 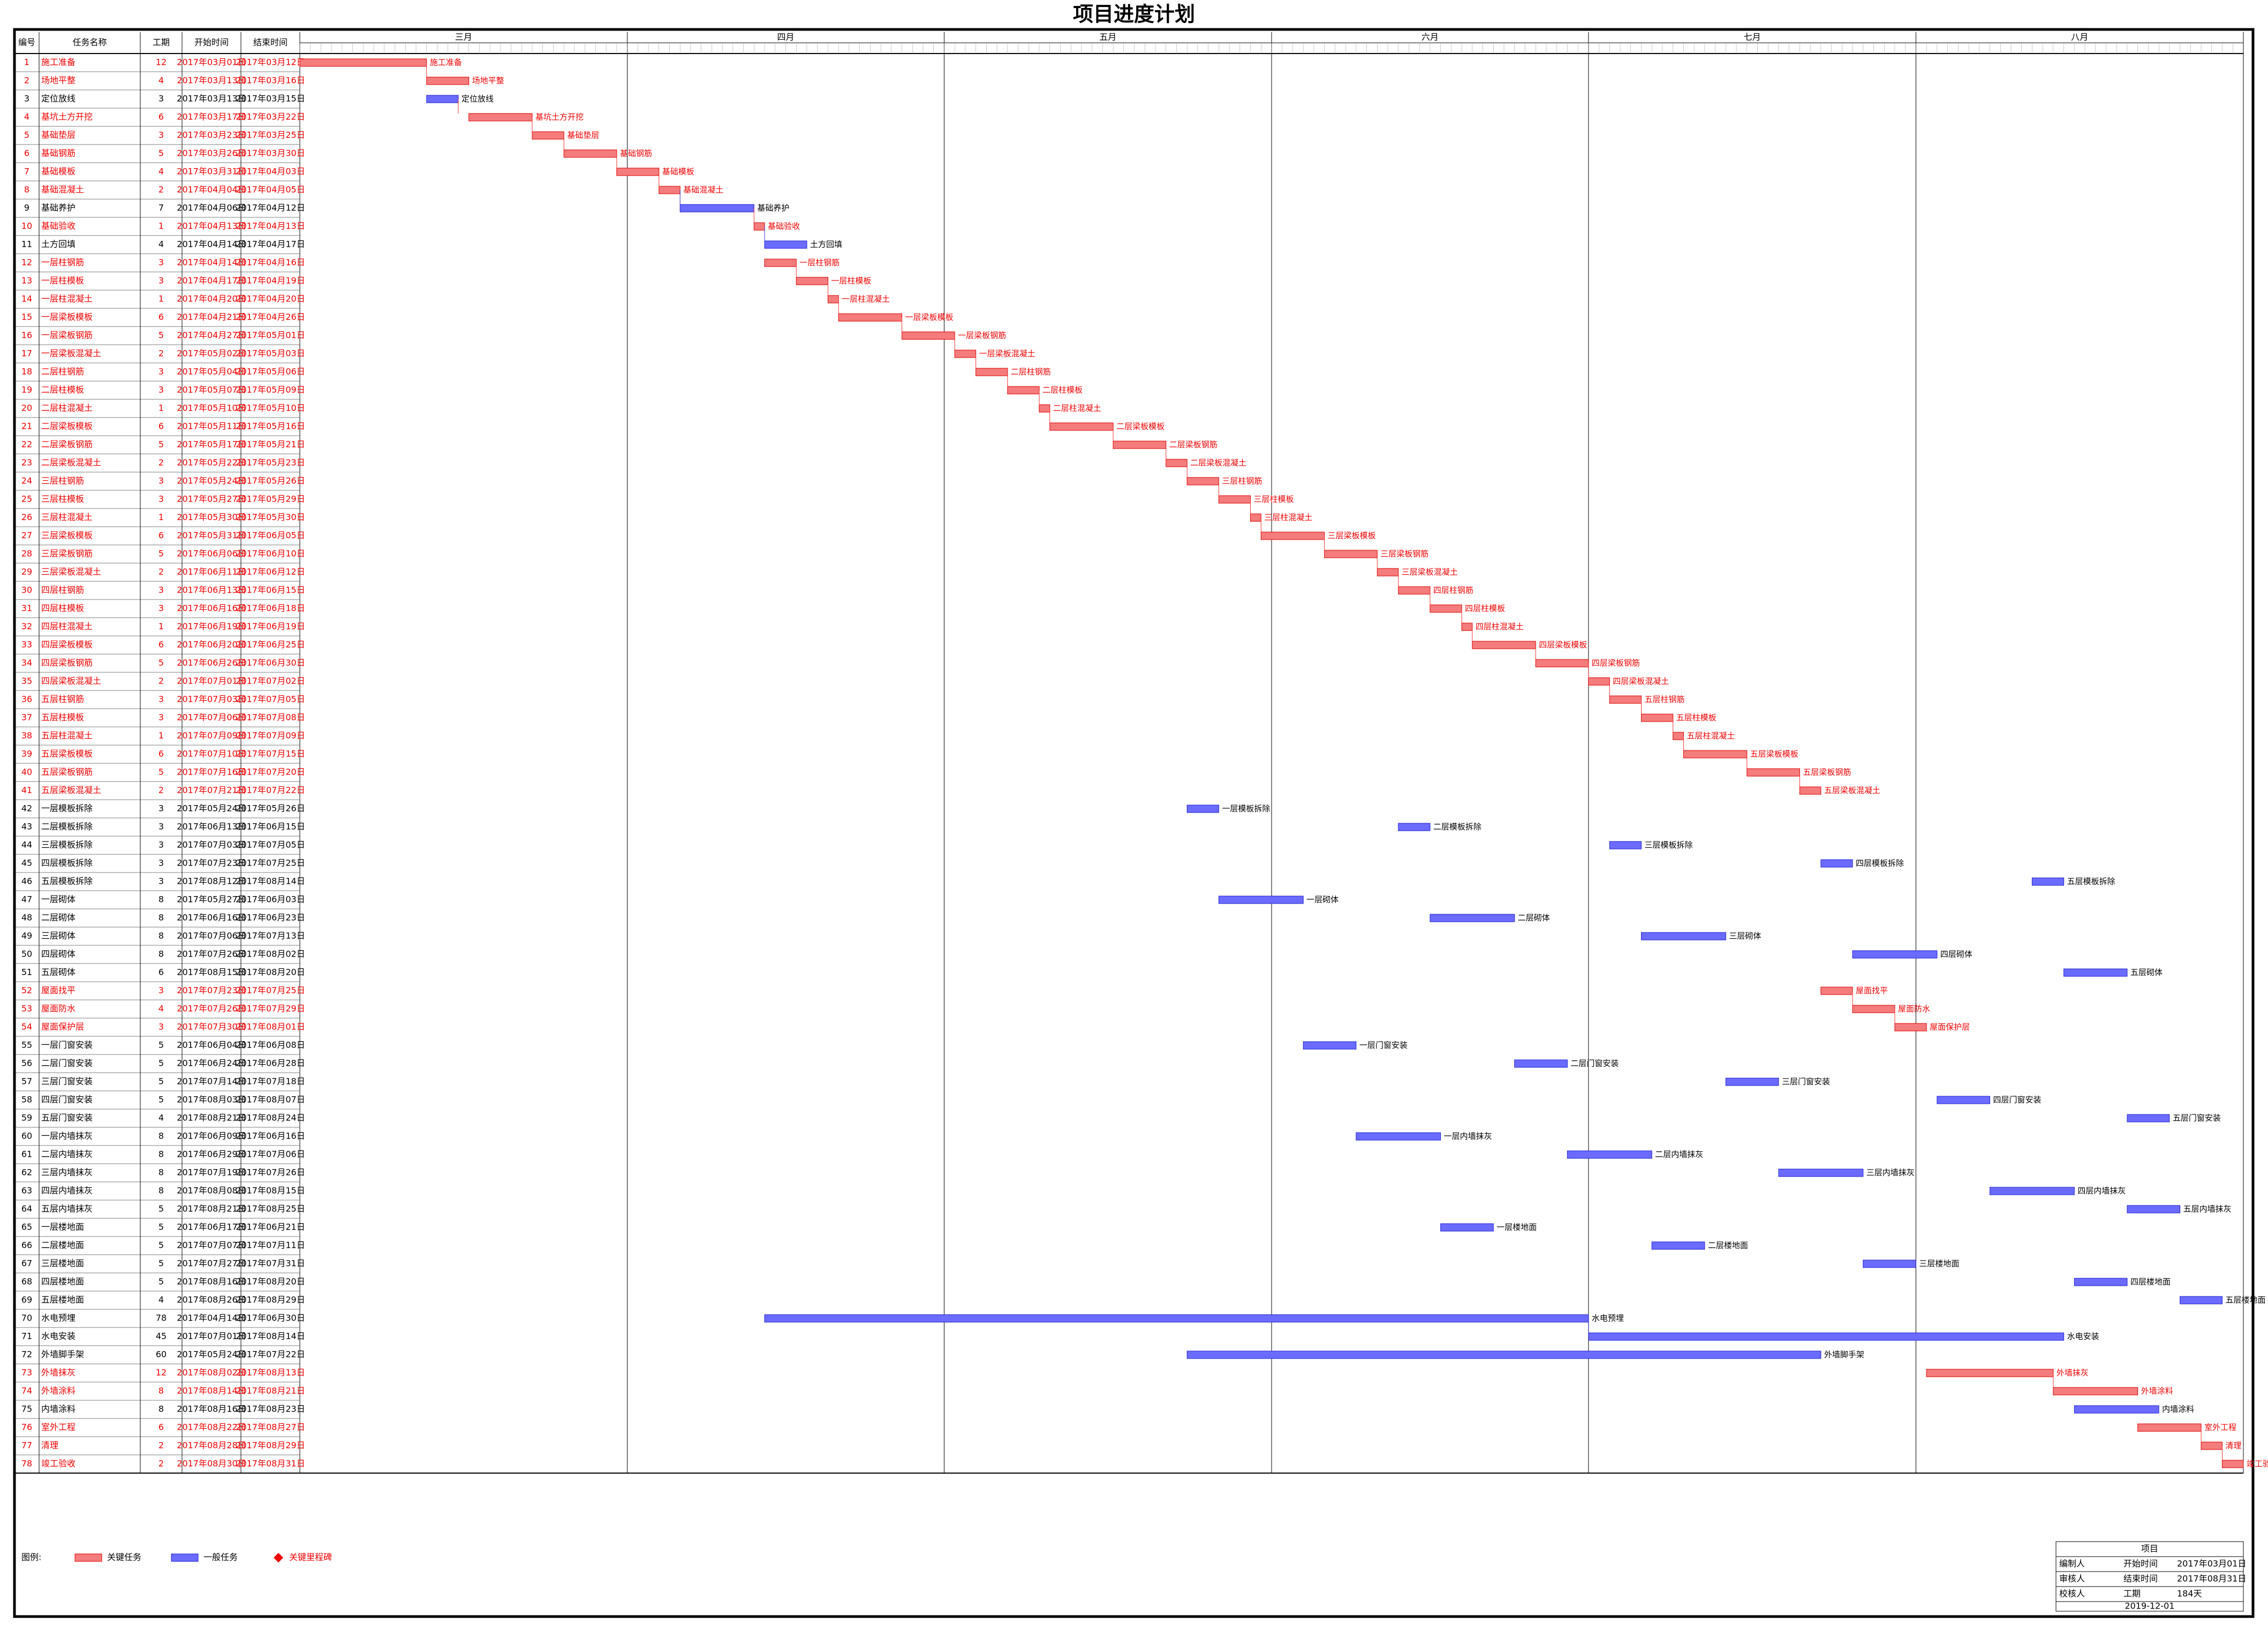 I want to click on cell: 四层柱混凝土, so click(x=67, y=626).